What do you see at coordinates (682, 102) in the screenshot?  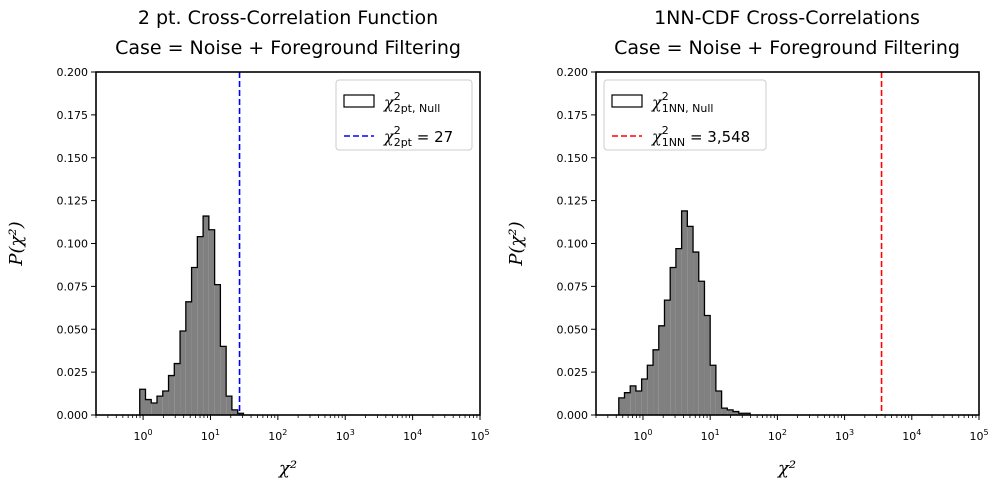 I see `legend-entry-label: χ2 1NN, Null` at bounding box center [682, 102].